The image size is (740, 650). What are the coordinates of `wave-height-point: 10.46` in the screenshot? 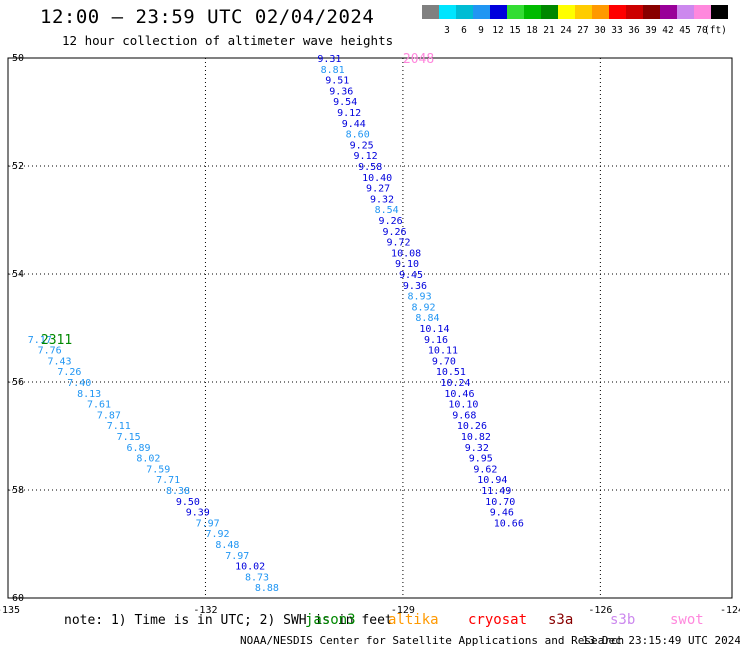 It's located at (459, 394).